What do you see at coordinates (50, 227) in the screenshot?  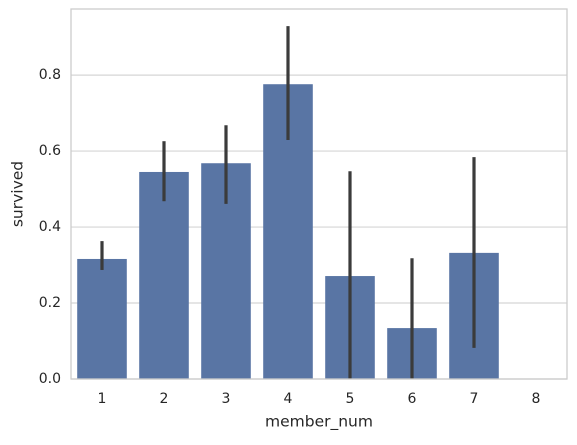 I see `y-tick-label: 0.4` at bounding box center [50, 227].